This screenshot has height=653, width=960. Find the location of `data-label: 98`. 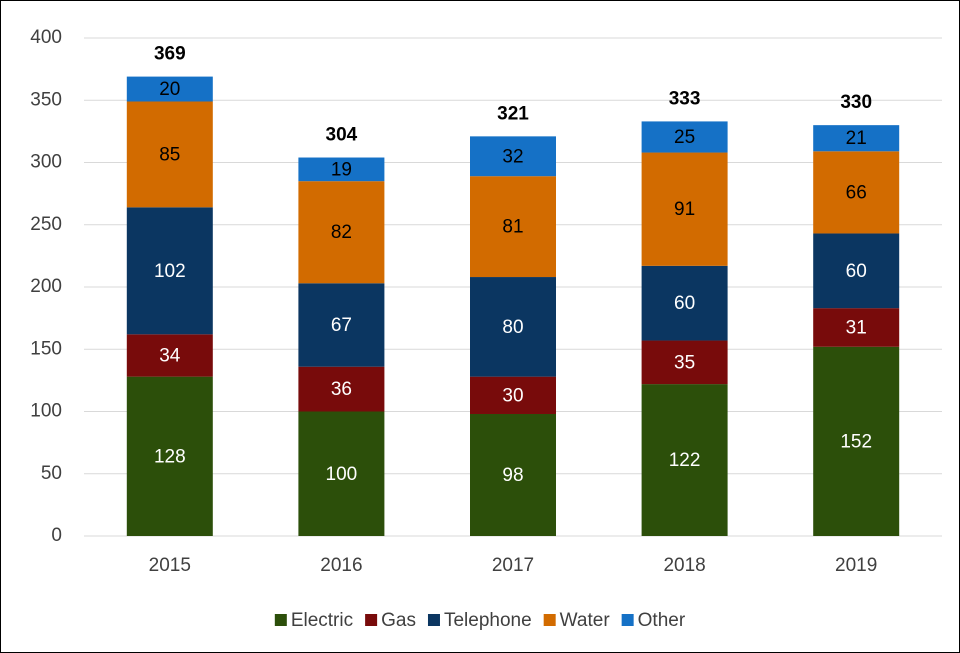

data-label: 98 is located at coordinates (512, 475).